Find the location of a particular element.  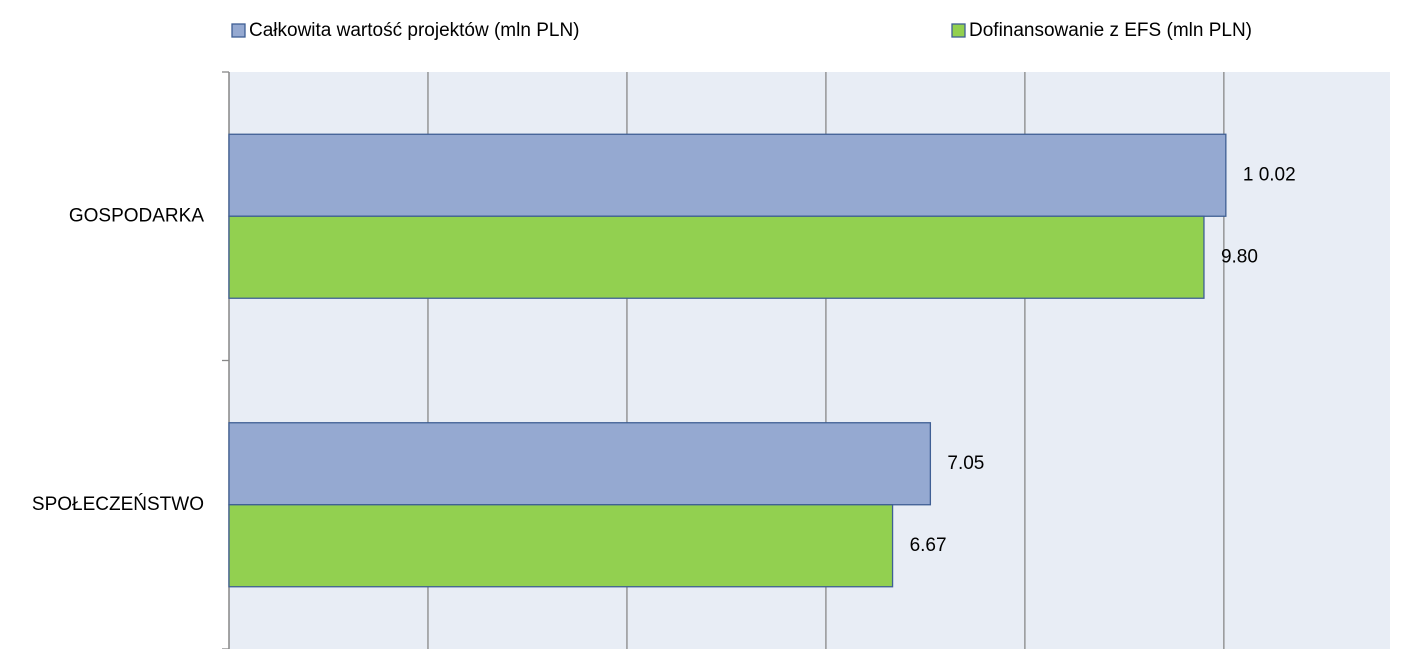

value-label: 7.05 is located at coordinates (965, 463).